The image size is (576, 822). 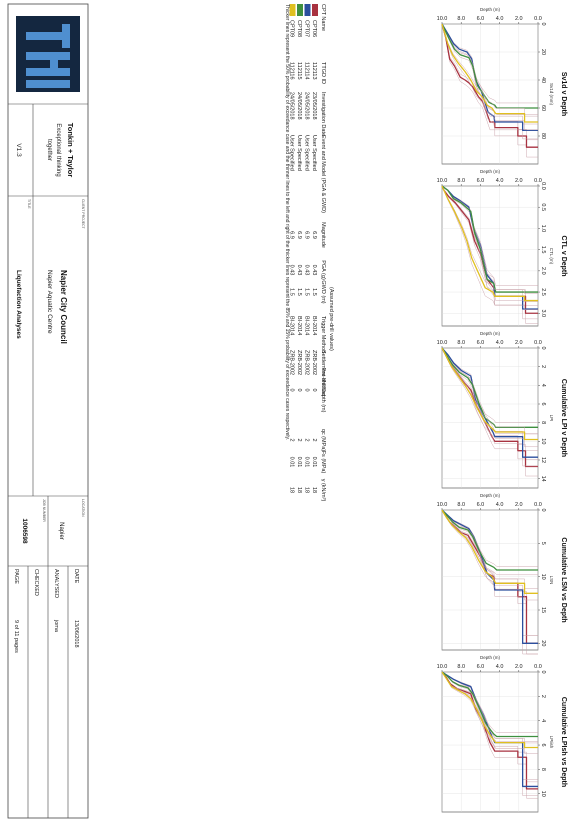 What do you see at coordinates (543, 313) in the screenshot?
I see `value-tick-label: 3.0` at bounding box center [543, 313].